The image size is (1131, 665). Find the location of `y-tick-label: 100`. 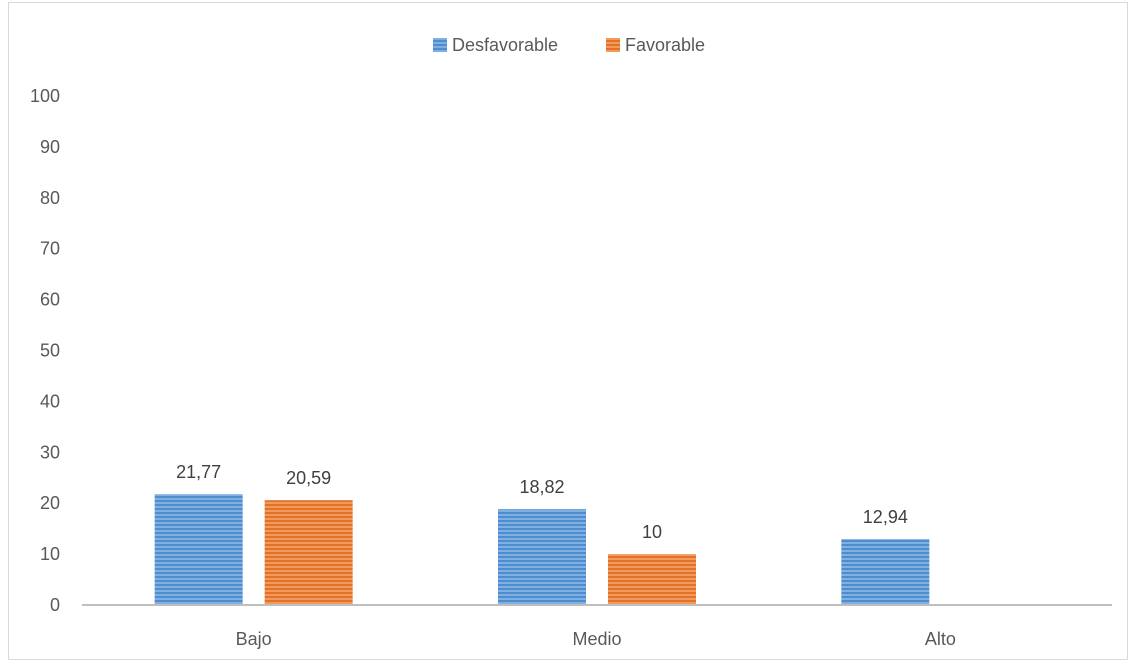

y-tick-label: 100 is located at coordinates (45, 96).